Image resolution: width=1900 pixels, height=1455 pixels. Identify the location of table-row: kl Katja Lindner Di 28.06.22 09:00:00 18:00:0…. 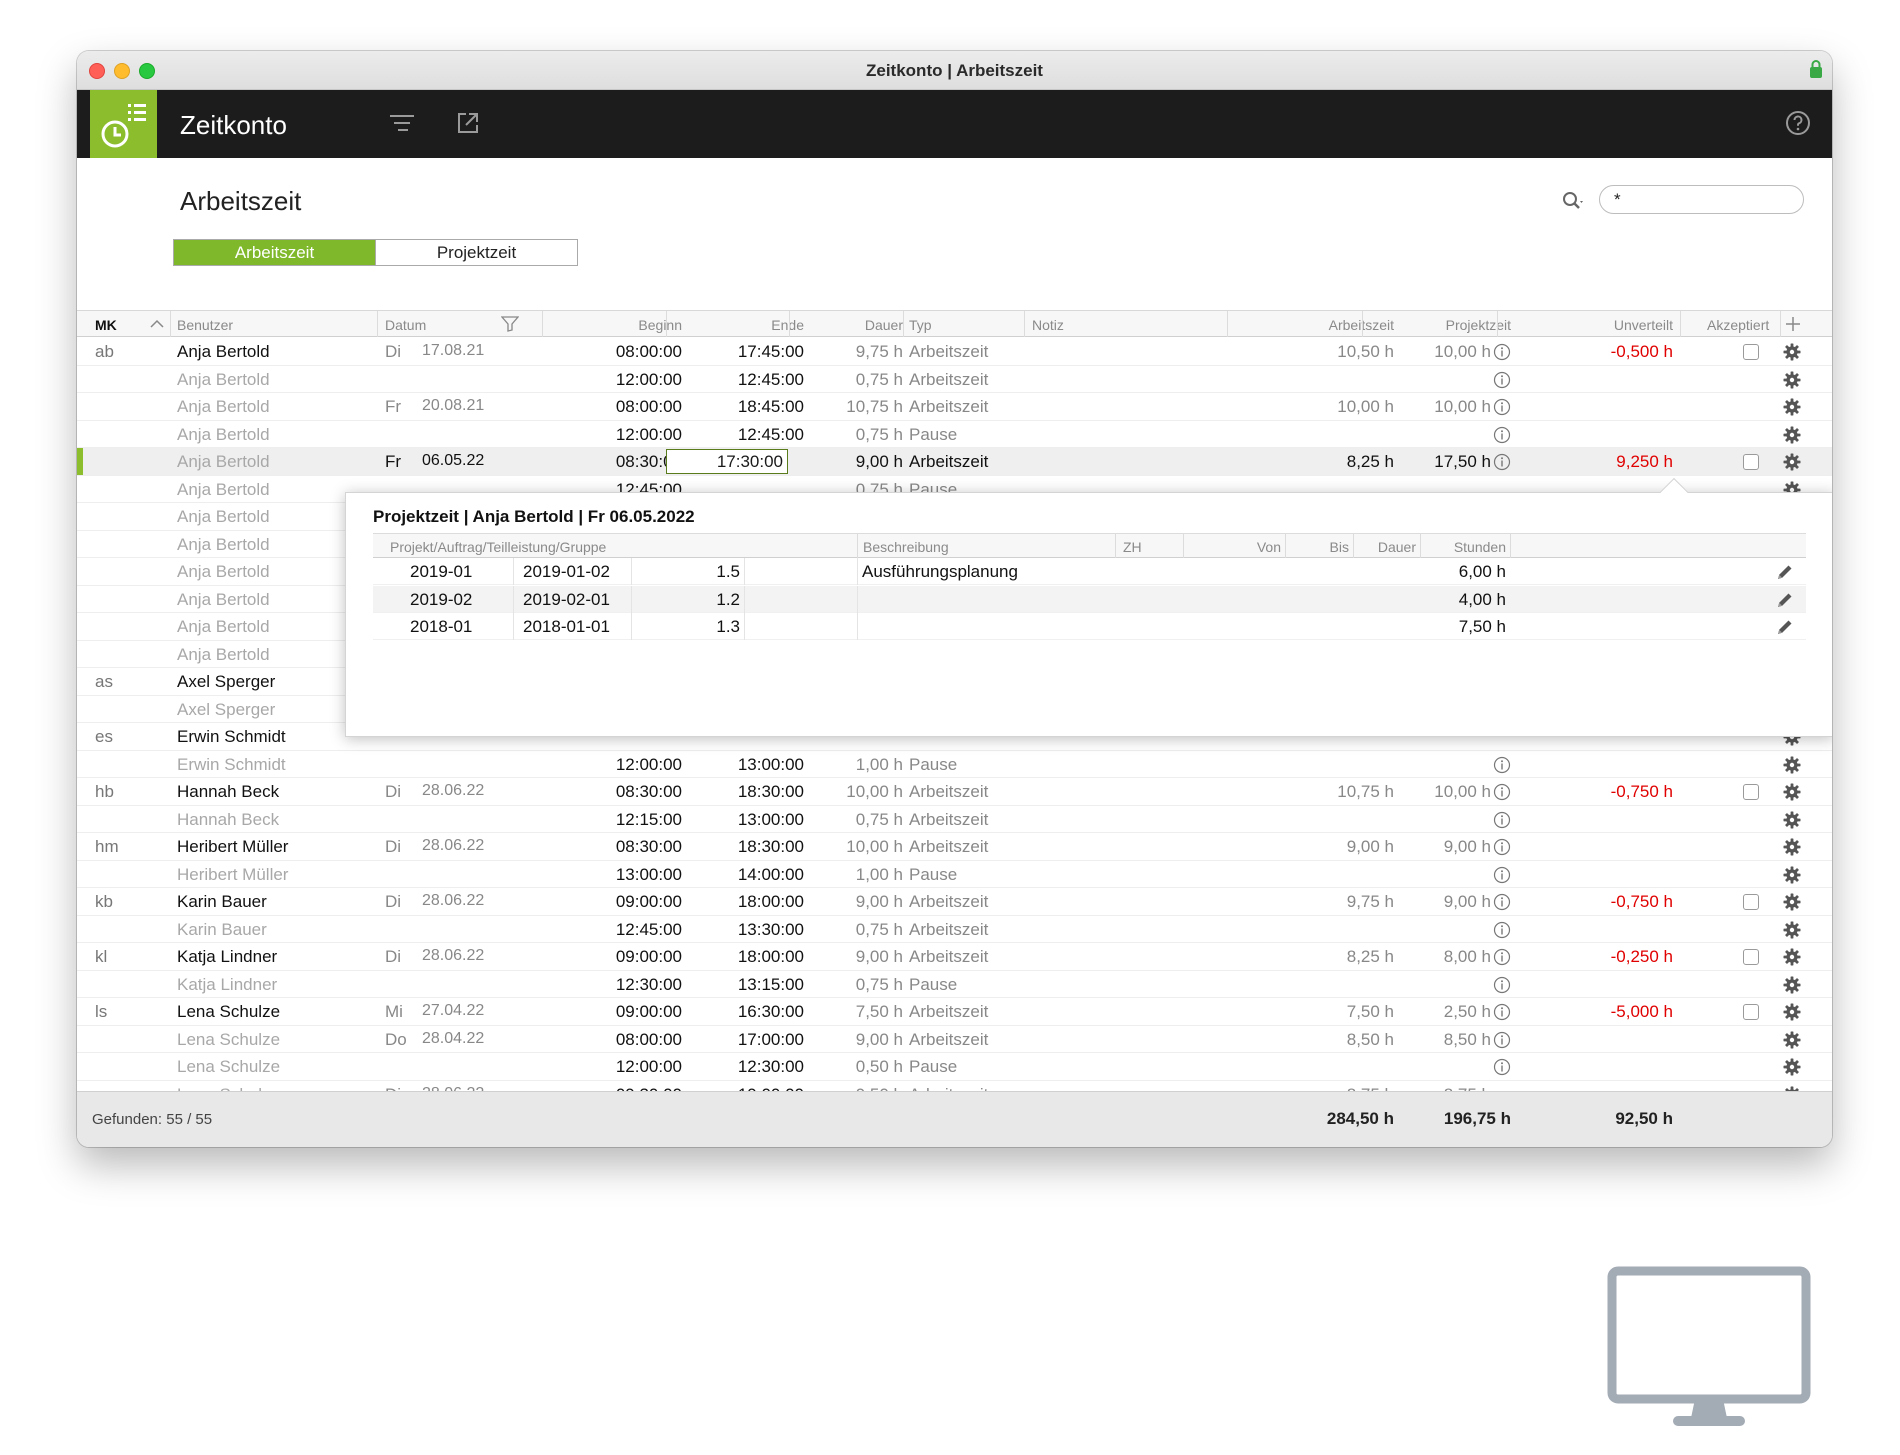
(954, 957).